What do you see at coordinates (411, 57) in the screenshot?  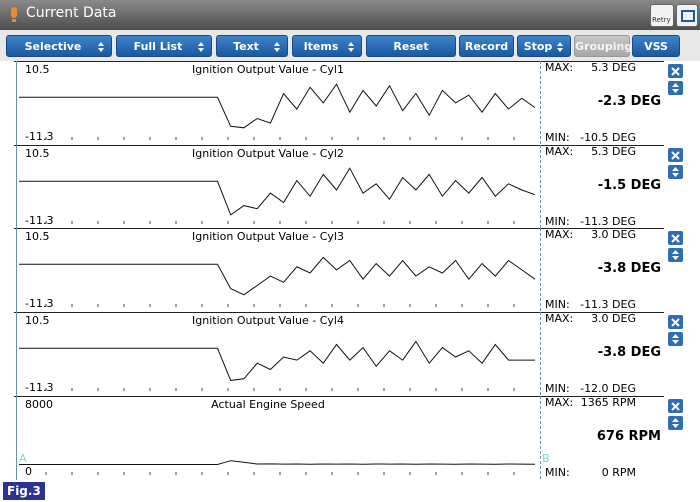 I see `button-label: Reset Min.Max` at bounding box center [411, 57].